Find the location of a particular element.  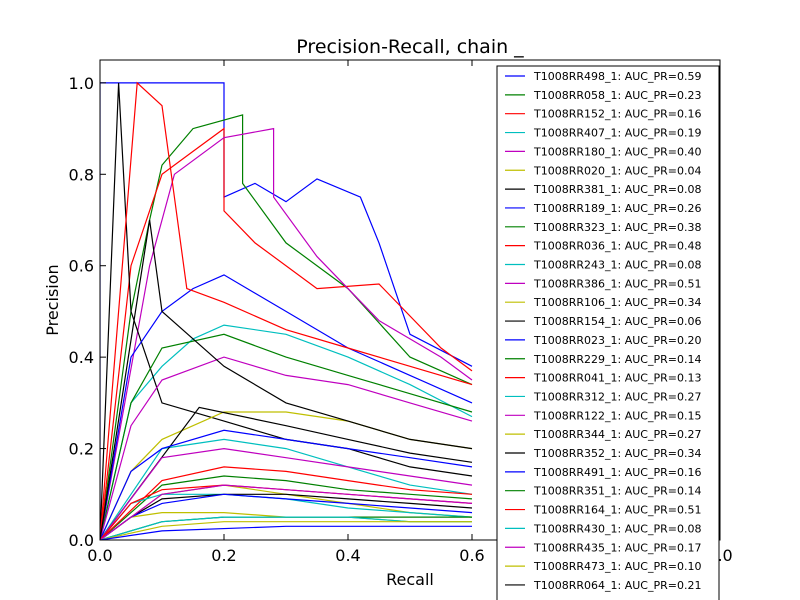

legend-label-1: T1008RR058_1: AUC_PR=0.23 is located at coordinates (617, 95).